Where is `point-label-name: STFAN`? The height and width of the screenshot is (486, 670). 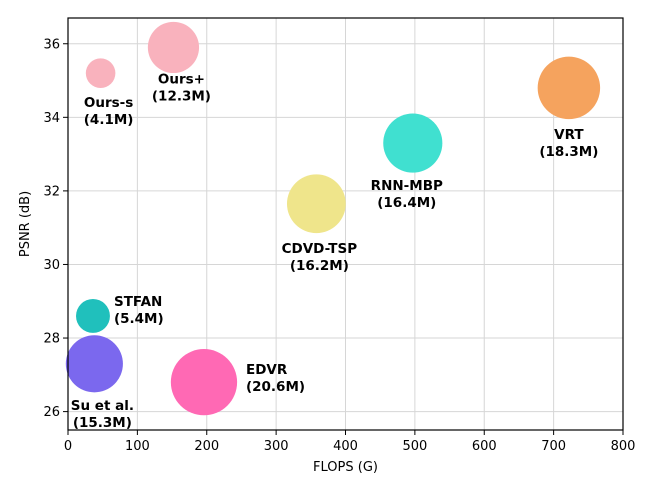
point-label-name: STFAN is located at coordinates (138, 302).